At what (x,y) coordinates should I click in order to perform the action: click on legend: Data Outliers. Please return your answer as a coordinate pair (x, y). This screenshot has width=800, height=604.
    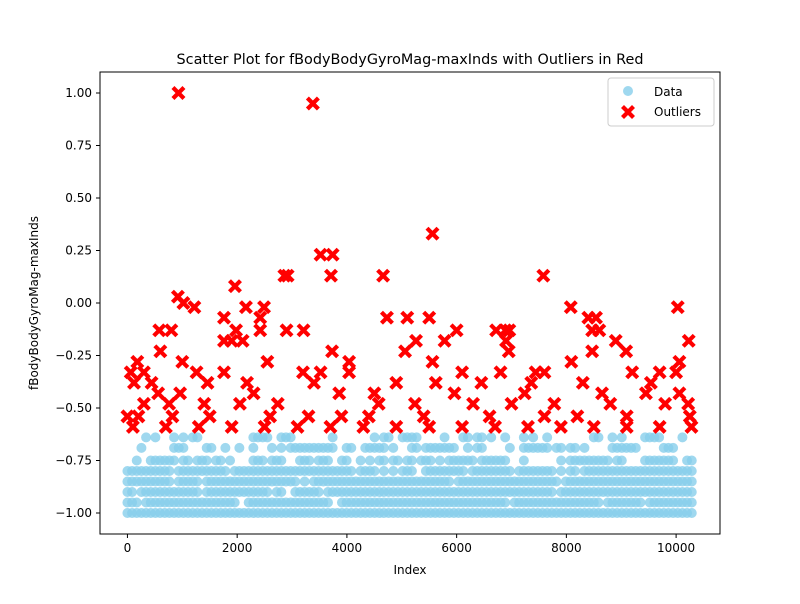
    Looking at the image, I should click on (661, 102).